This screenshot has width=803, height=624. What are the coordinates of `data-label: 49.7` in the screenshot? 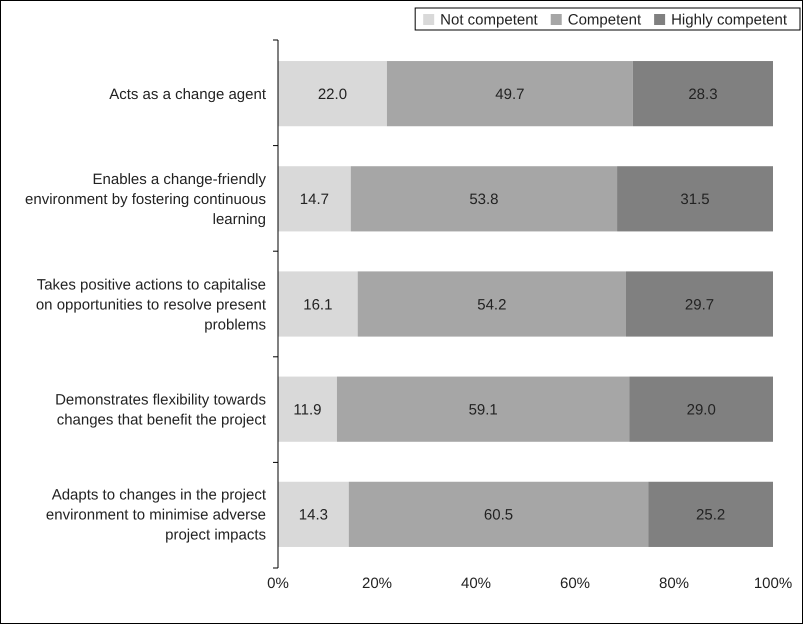 It's located at (510, 94).